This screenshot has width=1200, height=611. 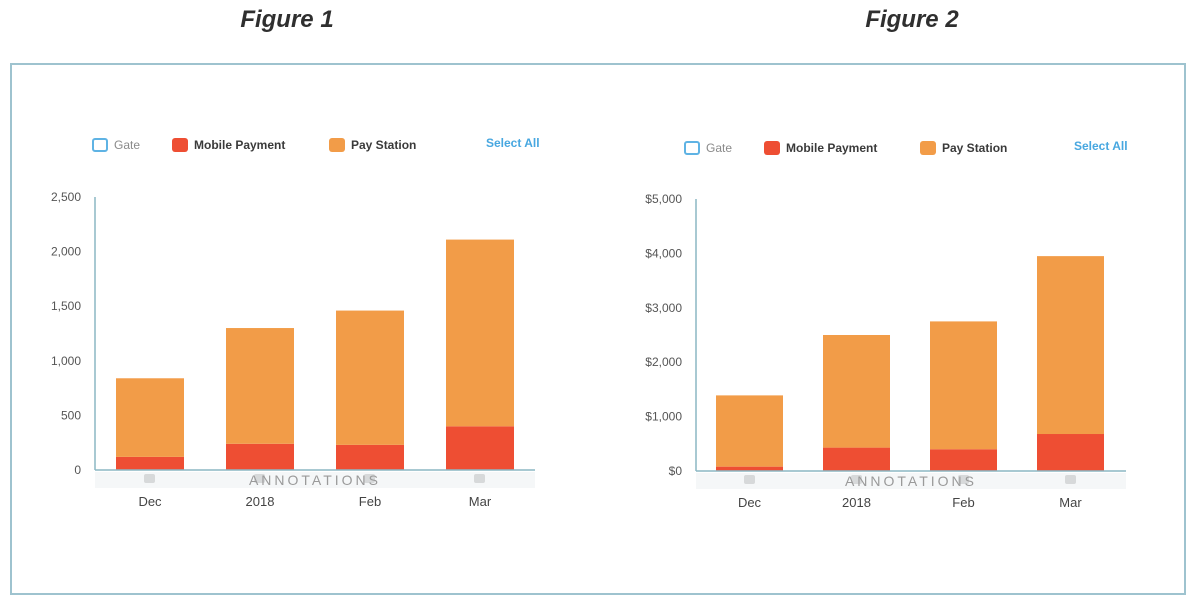 What do you see at coordinates (66, 252) in the screenshot?
I see `y-tick-label: 2,000` at bounding box center [66, 252].